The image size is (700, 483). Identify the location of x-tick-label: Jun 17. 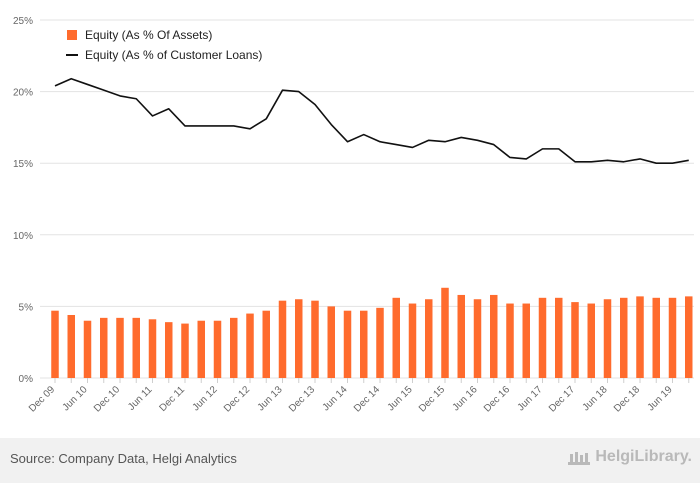
(530, 398).